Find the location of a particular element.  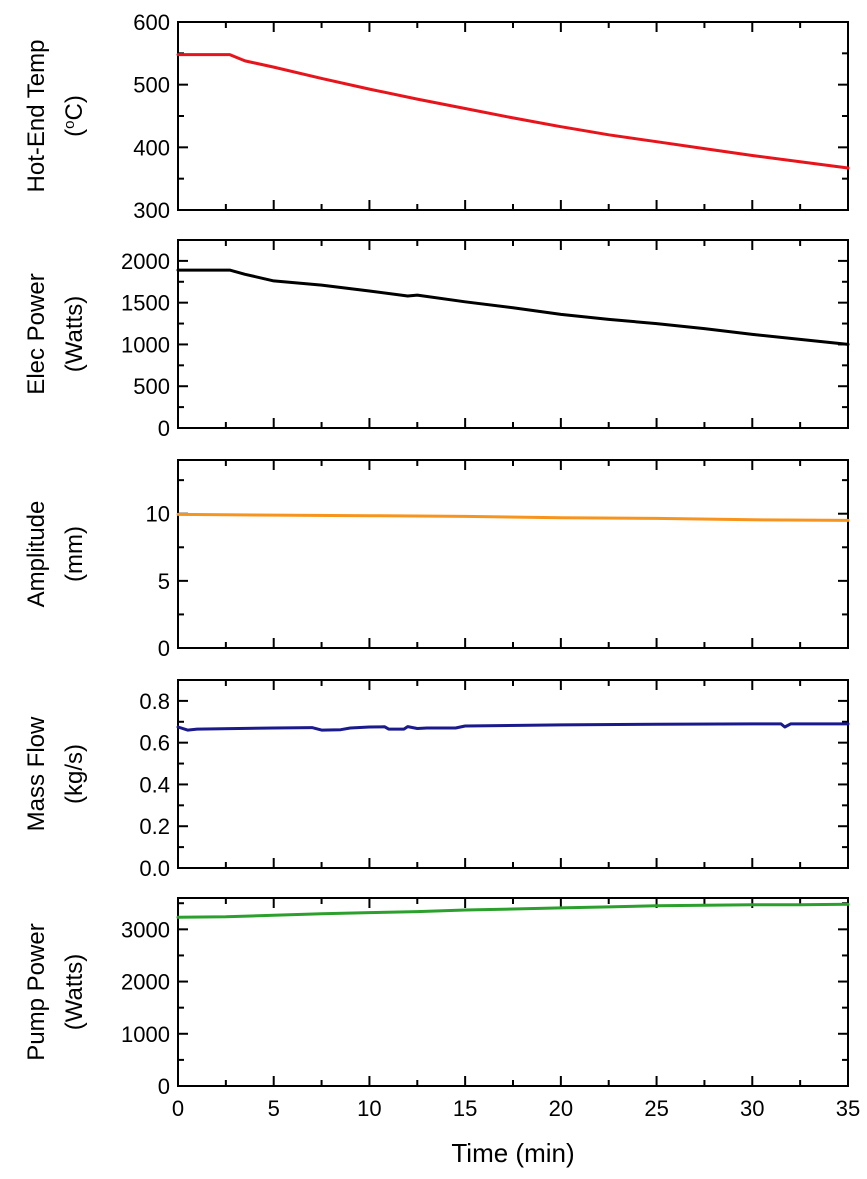

x-tick-label: 30 is located at coordinates (752, 1108).